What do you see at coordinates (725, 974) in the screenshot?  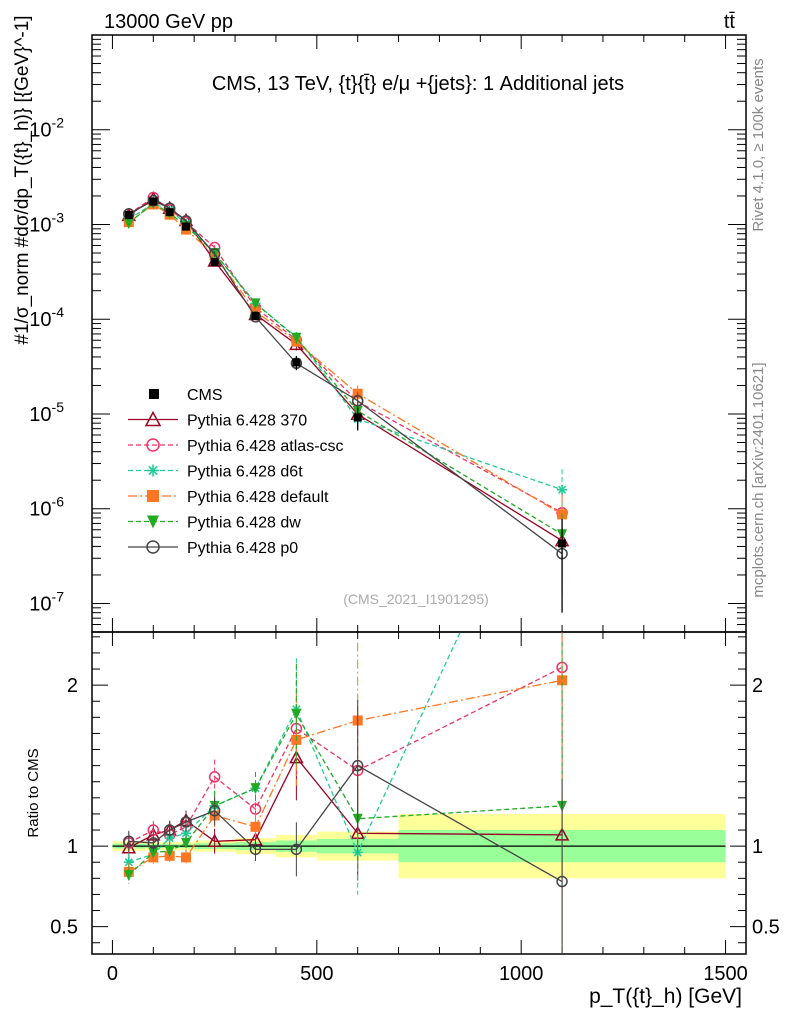 I see `x-tick-label: 1500` at bounding box center [725, 974].